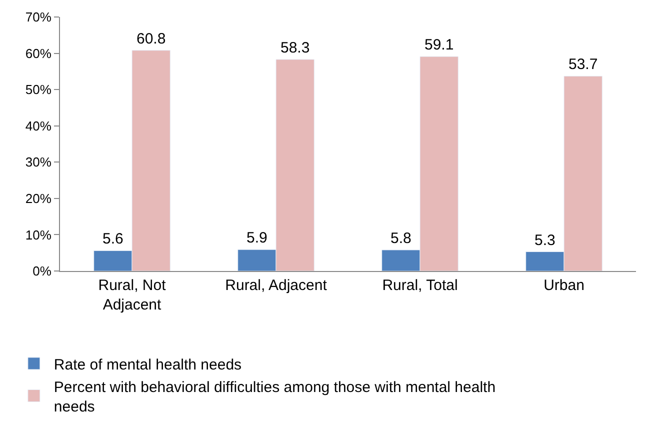  I want to click on x-tick-label: Urban, so click(564, 285).